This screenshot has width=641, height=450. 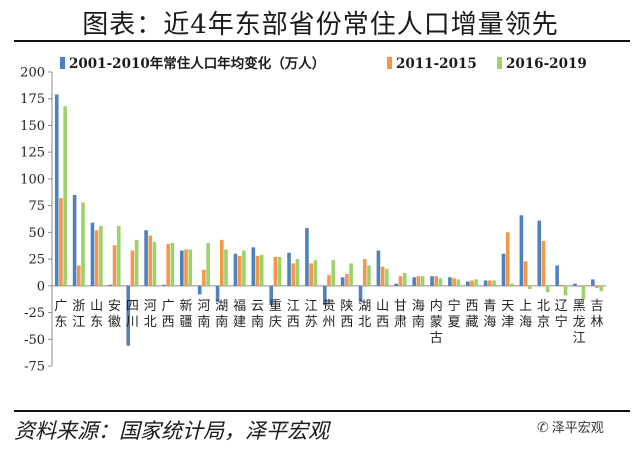 What do you see at coordinates (503, 269) in the screenshot?
I see `bar-天津-s1` at bounding box center [503, 269].